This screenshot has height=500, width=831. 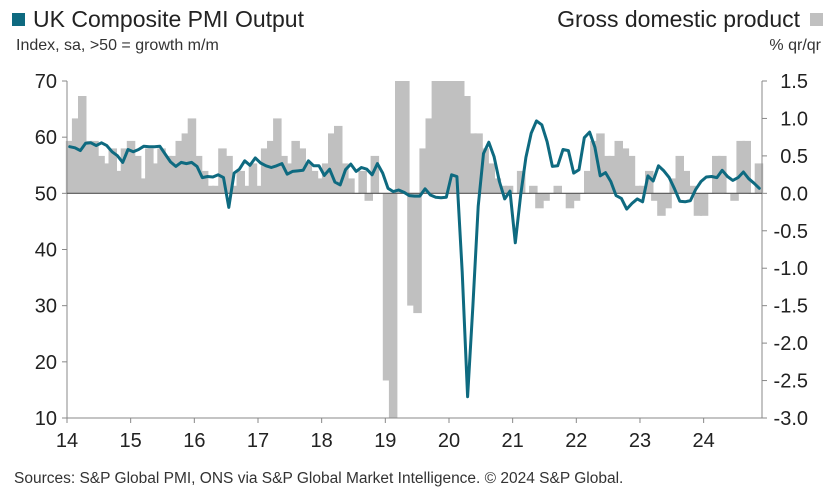 What do you see at coordinates (117, 45) in the screenshot?
I see `left-axis-units: Index, sa, >50 = growth m/m` at bounding box center [117, 45].